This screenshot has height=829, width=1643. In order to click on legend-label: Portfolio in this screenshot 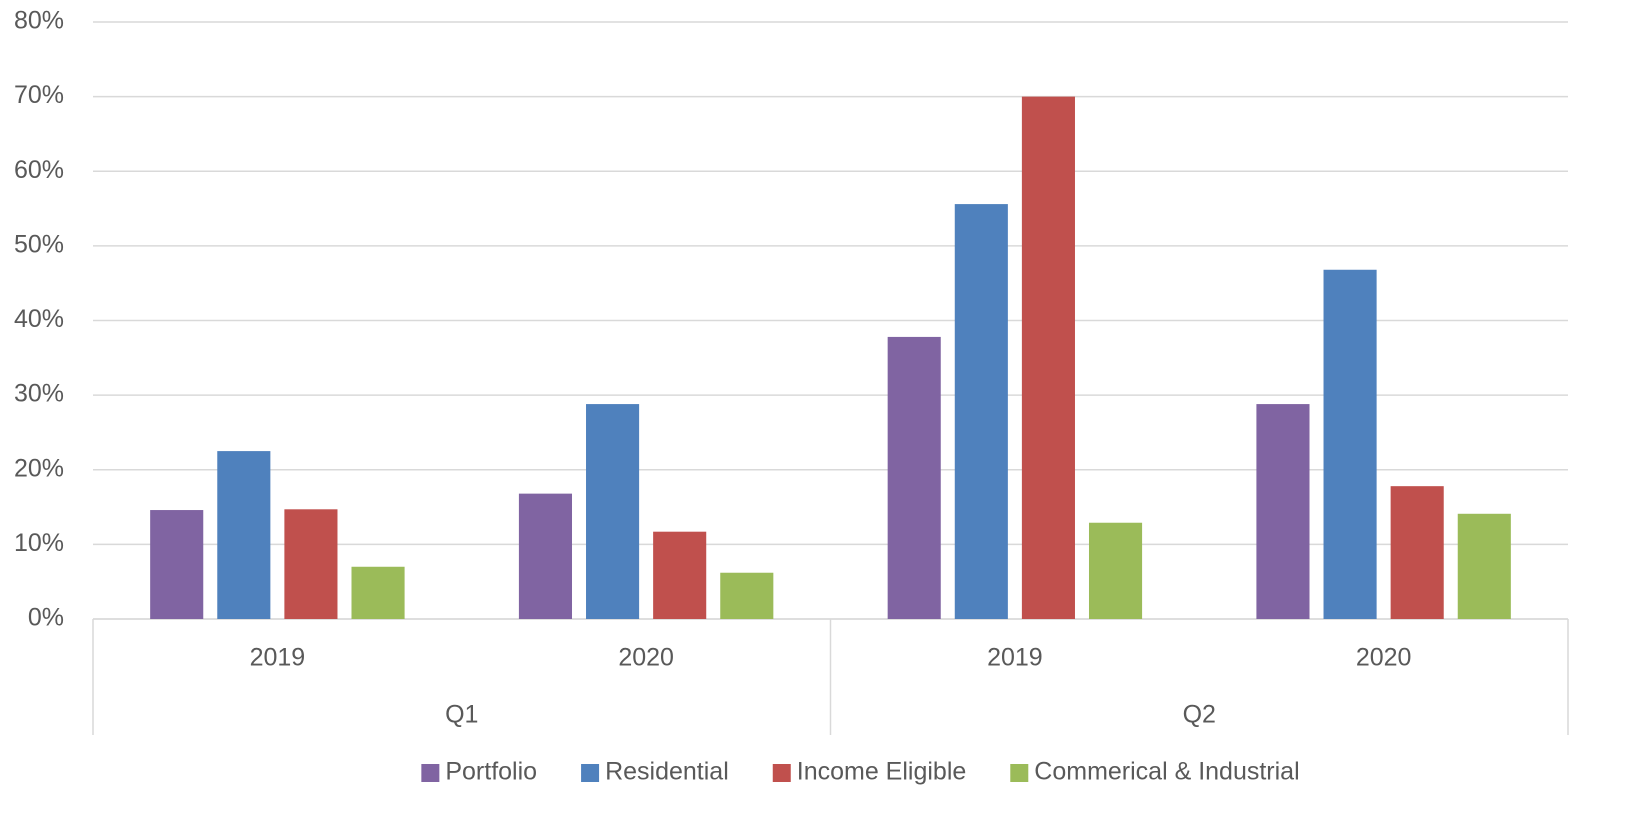, I will do `click(491, 772)`.